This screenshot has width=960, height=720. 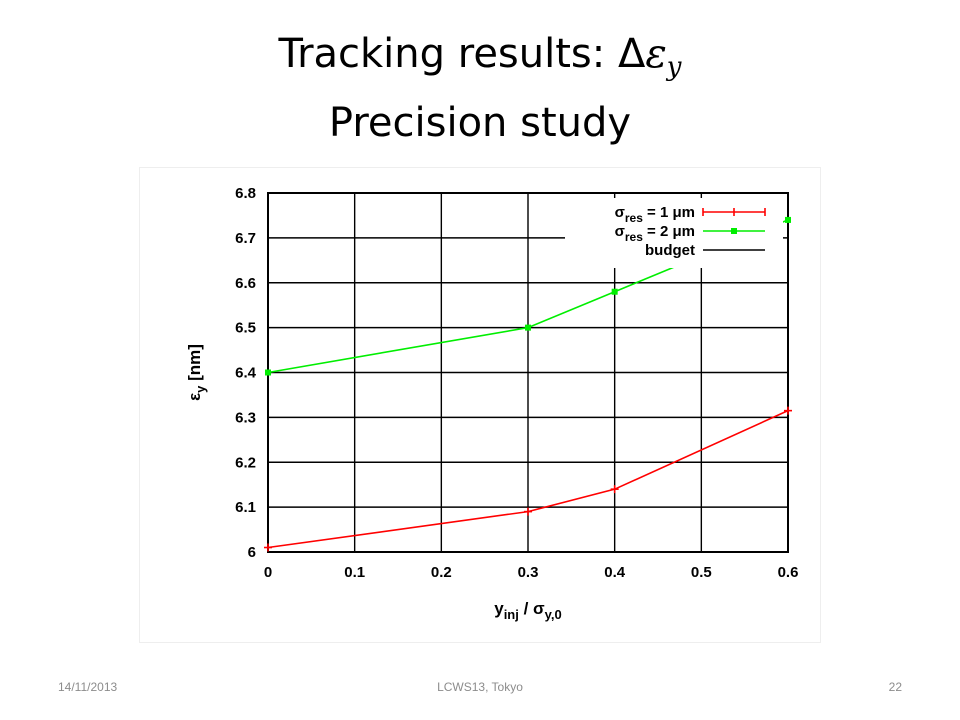 I want to click on title-text: Tracking results: Δ, so click(x=462, y=54).